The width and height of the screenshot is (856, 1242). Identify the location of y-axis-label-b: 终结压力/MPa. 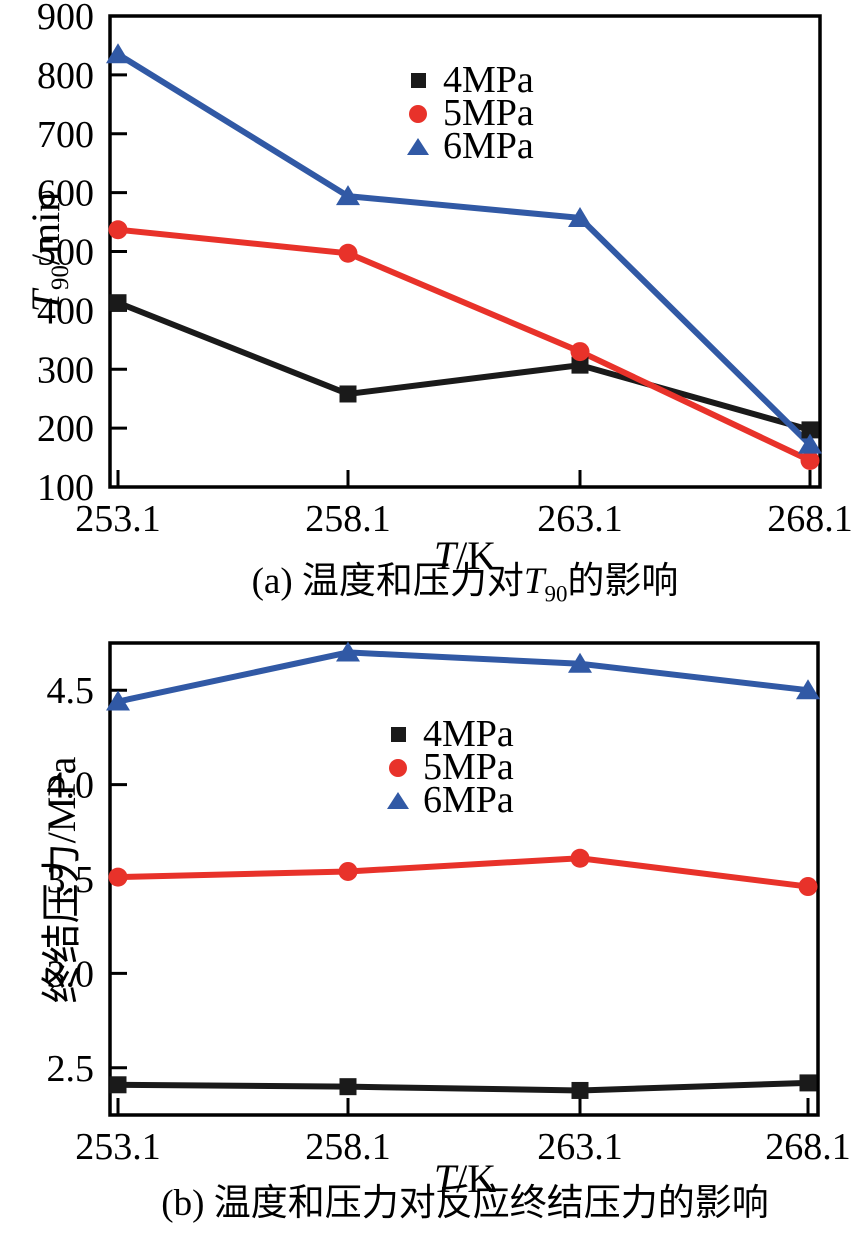
(60, 880).